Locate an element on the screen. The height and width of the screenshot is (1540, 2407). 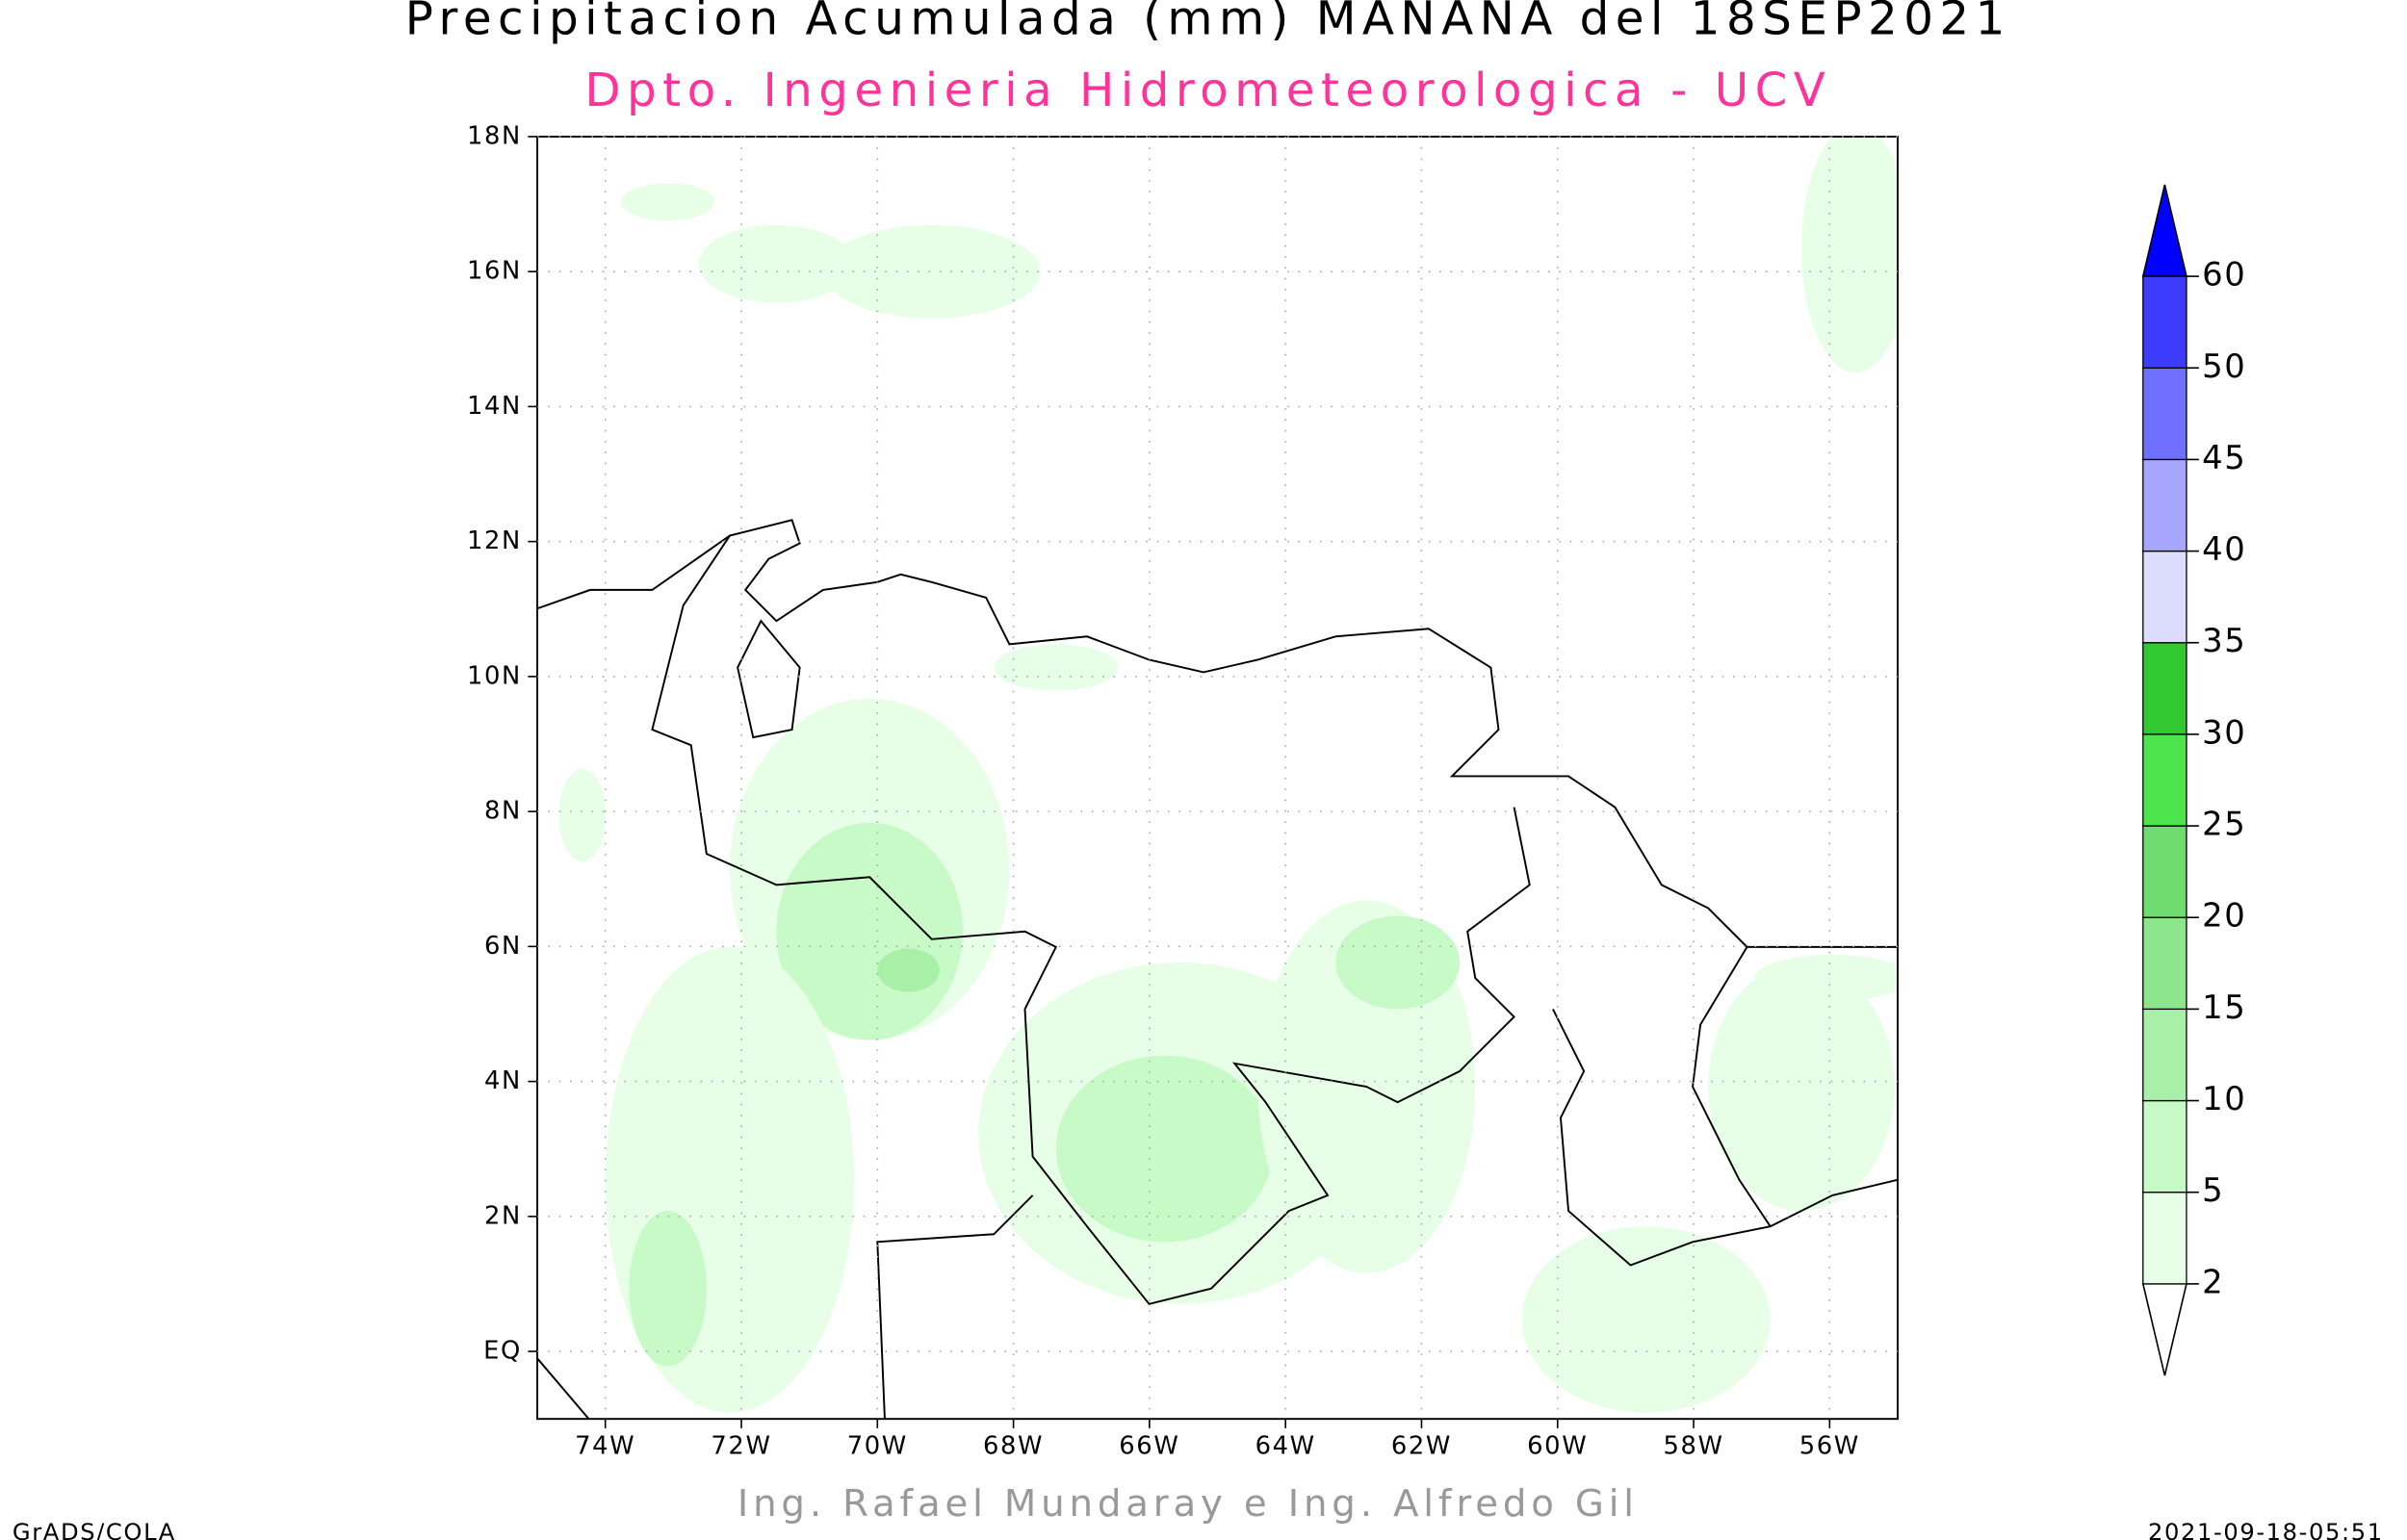
colorbar-label: 30 is located at coordinates (2224, 732).